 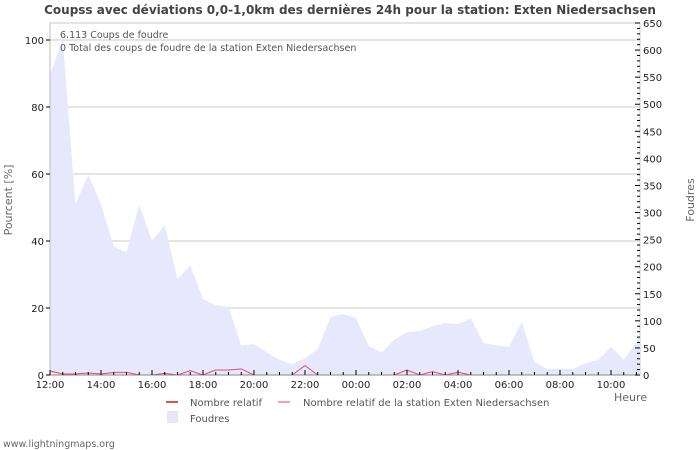 I want to click on x-tick-label: 00:00, so click(x=356, y=385).